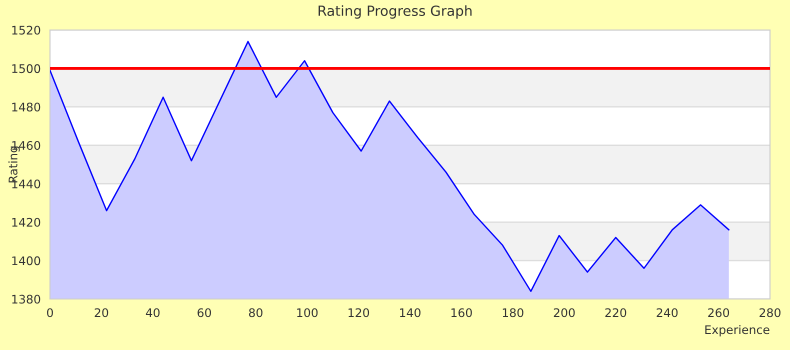 This screenshot has height=350, width=790. I want to click on x-tick-label: 140, so click(410, 313).